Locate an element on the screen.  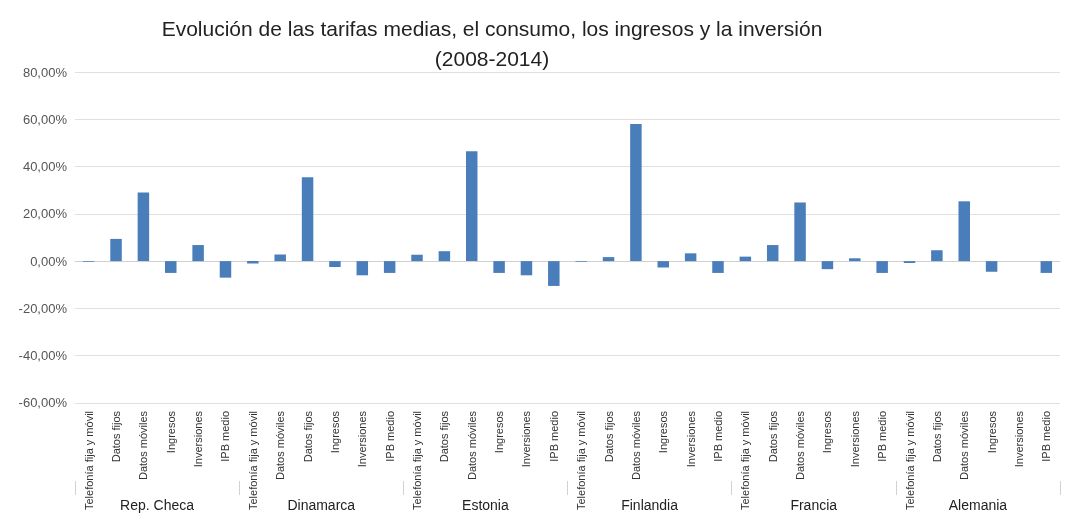
y-tick-label: 0,00% is located at coordinates (49, 261).